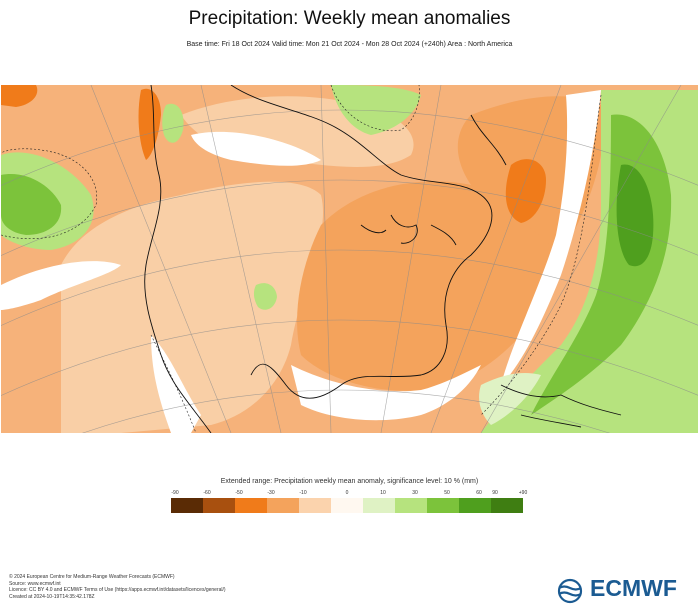 Image resolution: width=699 pixels, height=613 pixels. Describe the element at coordinates (383, 493) in the screenshot. I see `legend-tick: 10` at that location.